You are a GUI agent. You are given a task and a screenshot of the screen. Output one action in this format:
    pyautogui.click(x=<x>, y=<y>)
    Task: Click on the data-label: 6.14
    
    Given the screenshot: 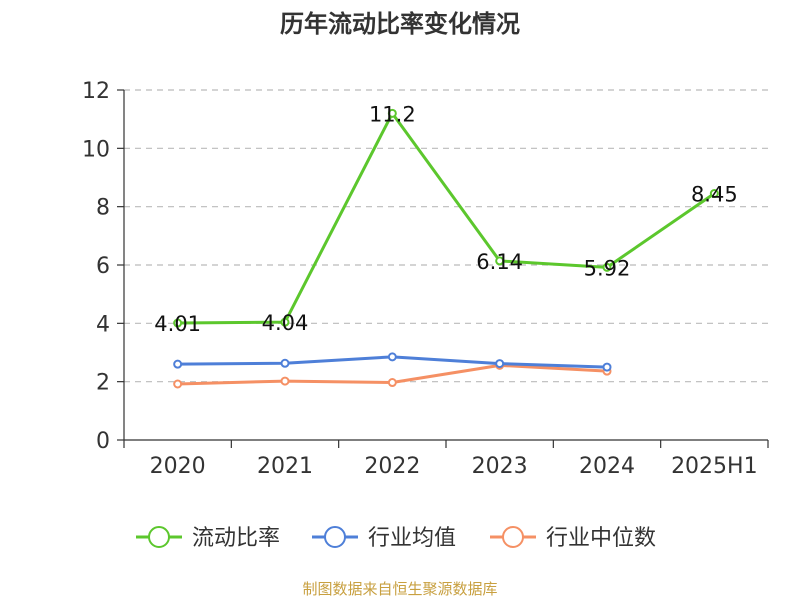 What is the action you would take?
    pyautogui.click(x=499, y=262)
    